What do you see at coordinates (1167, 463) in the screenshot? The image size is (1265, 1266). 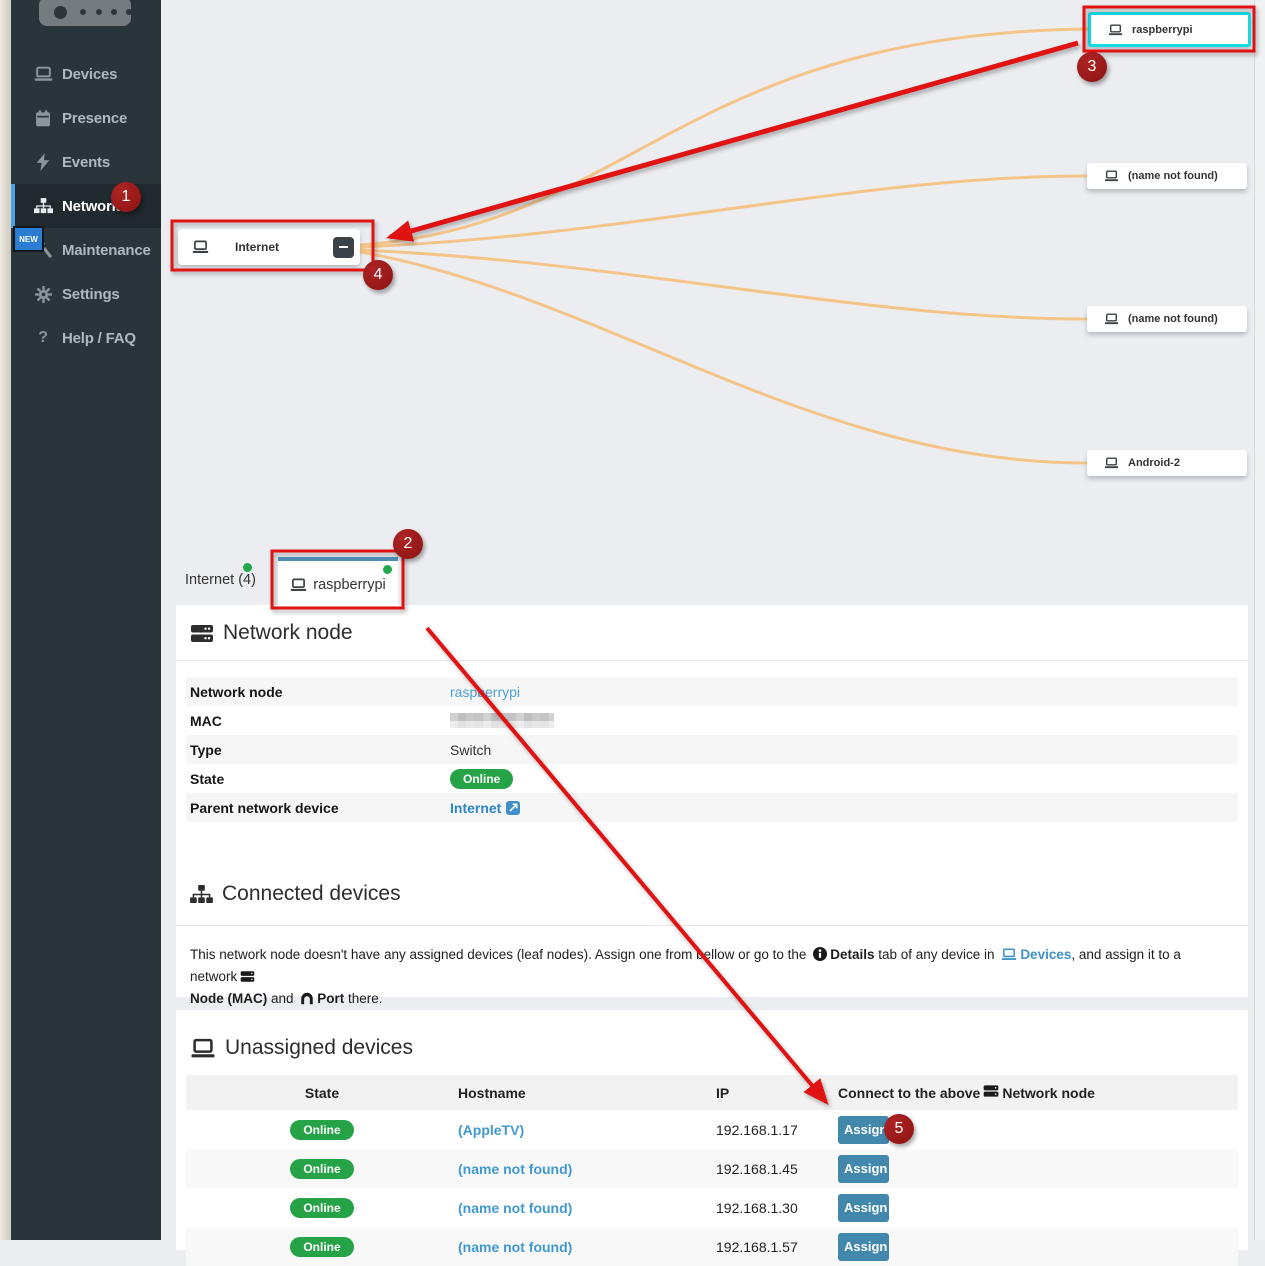 I see `diagram-node-android-2: Android-2` at bounding box center [1167, 463].